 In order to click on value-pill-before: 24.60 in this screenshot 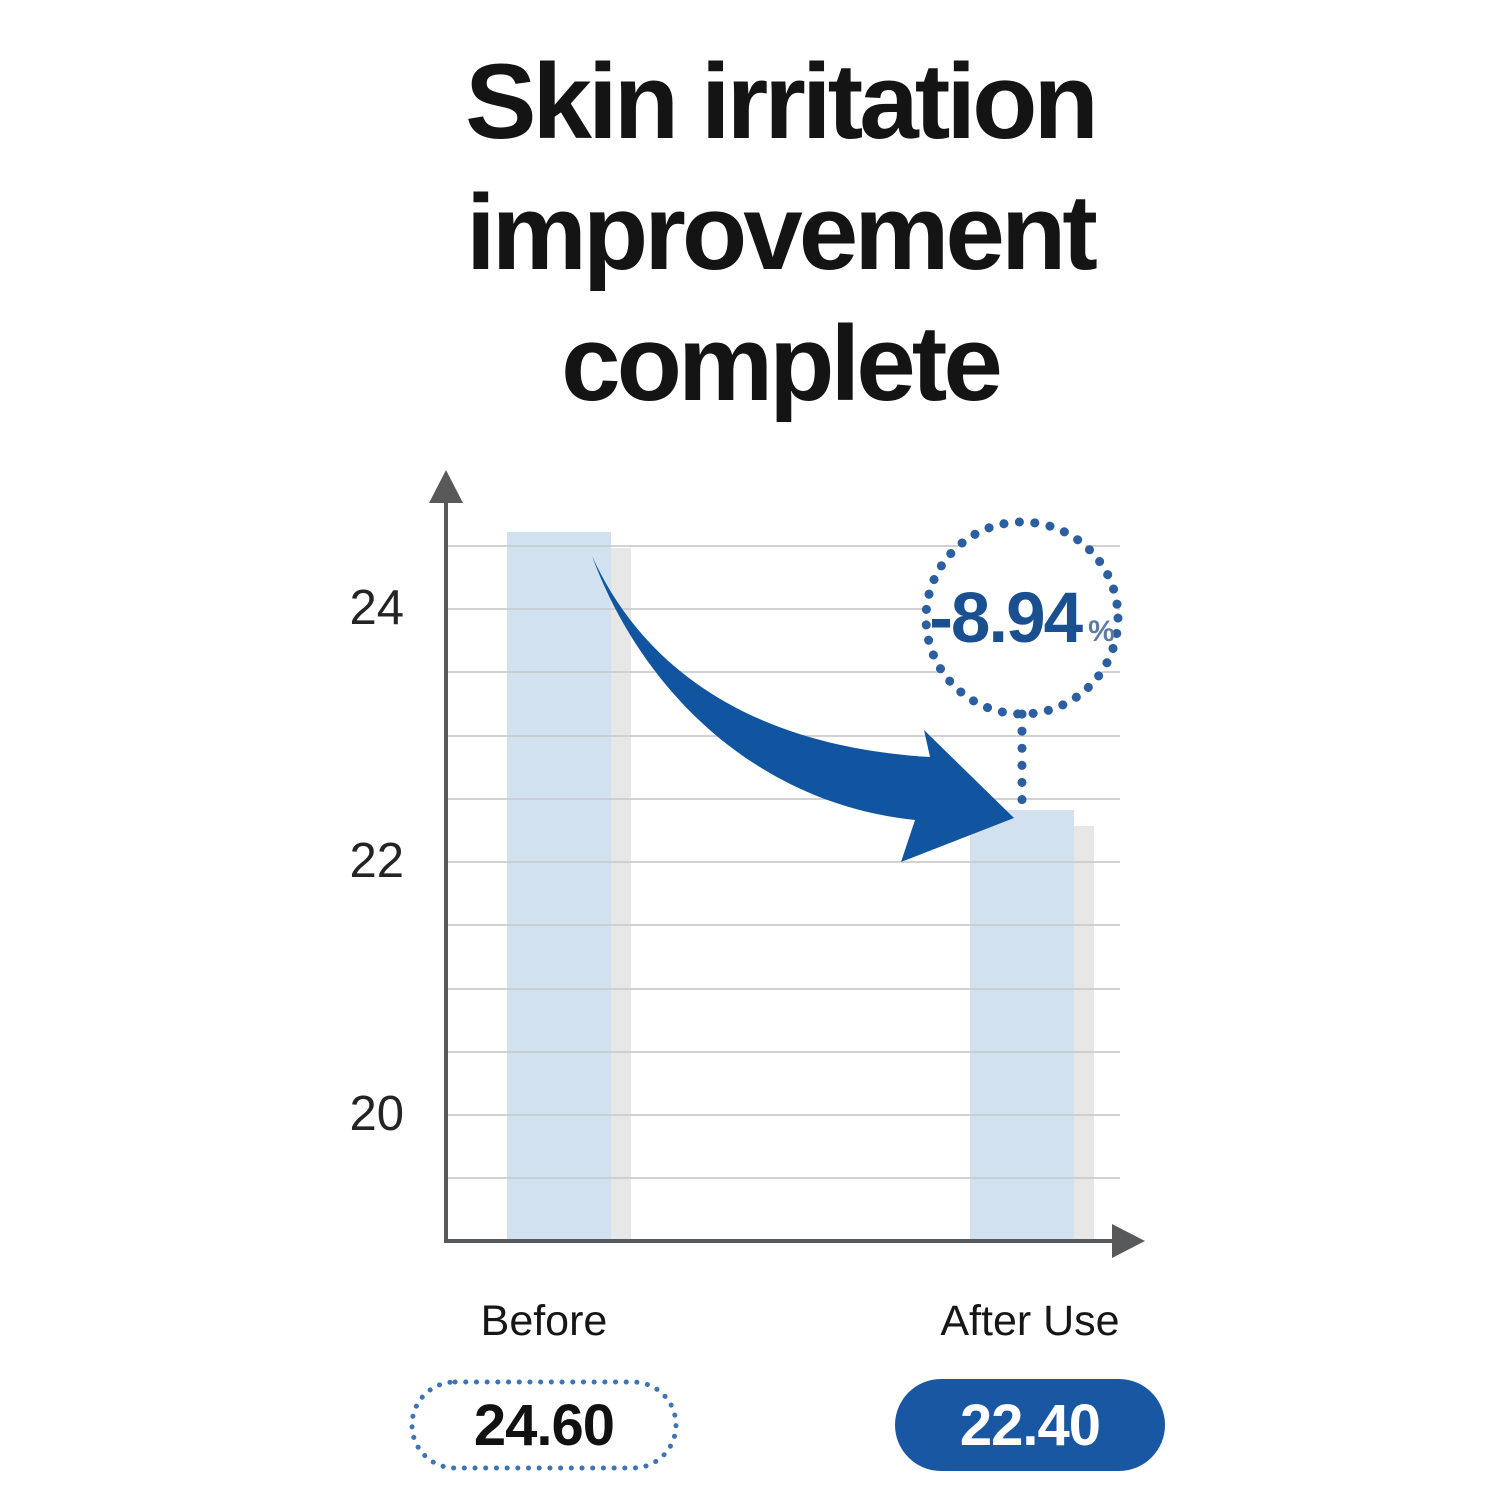, I will do `click(544, 1425)`.